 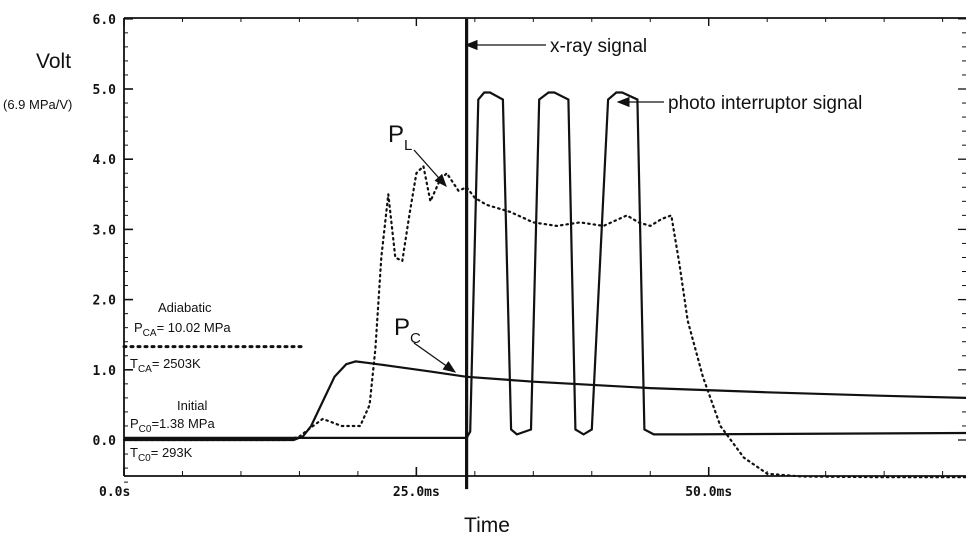 I want to click on series-p-c-line, so click(x=545, y=401).